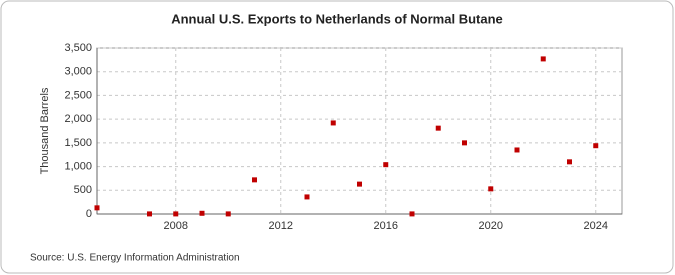 This screenshot has height=275, width=675. What do you see at coordinates (78, 48) in the screenshot?
I see `y-tick-label: 3,500` at bounding box center [78, 48].